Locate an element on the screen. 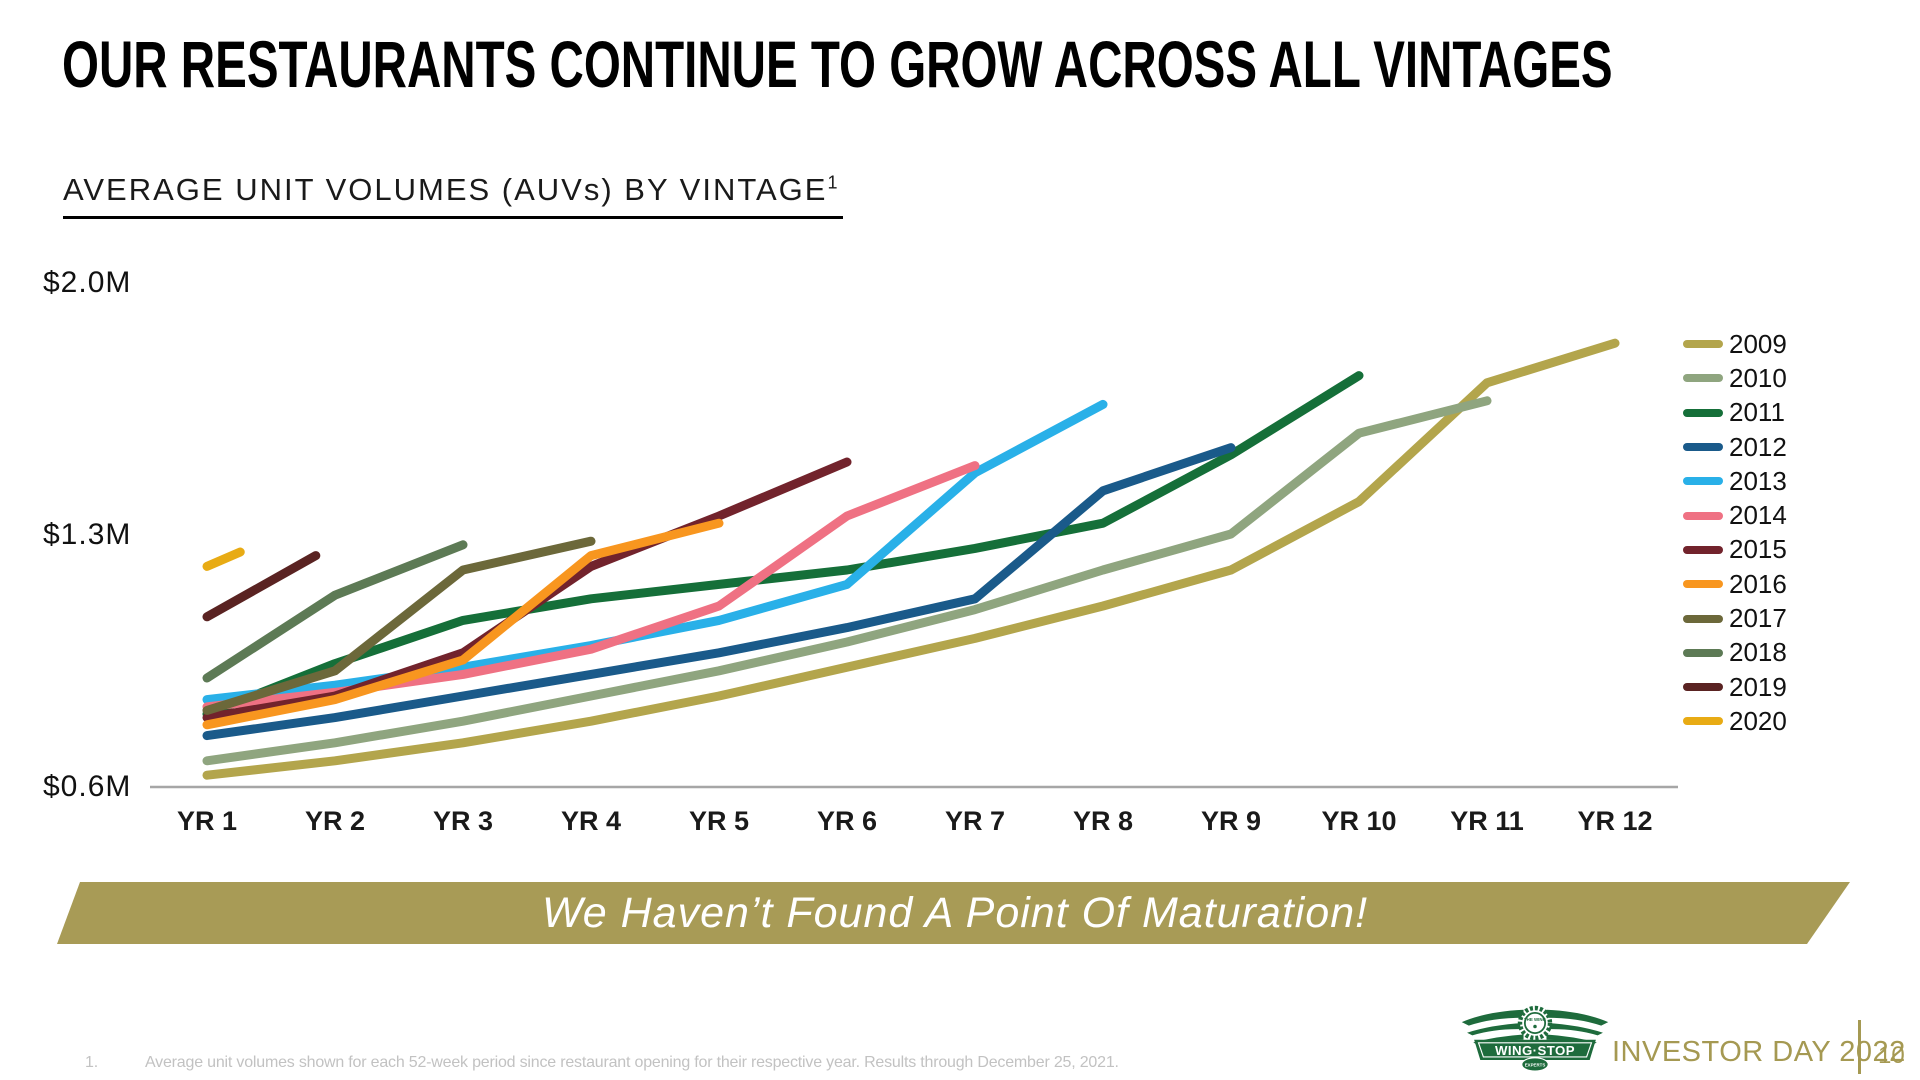 This screenshot has height=1080, width=1920. x-axis-label: YR 5 is located at coordinates (719, 821).